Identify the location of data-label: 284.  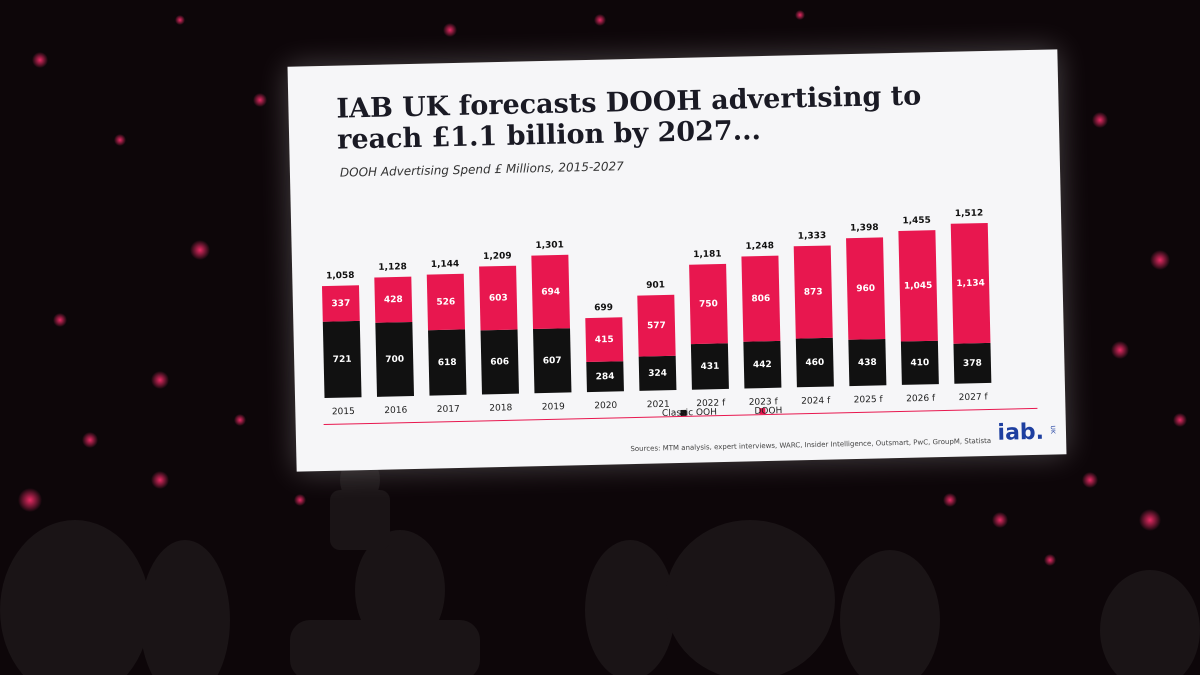
(605, 377).